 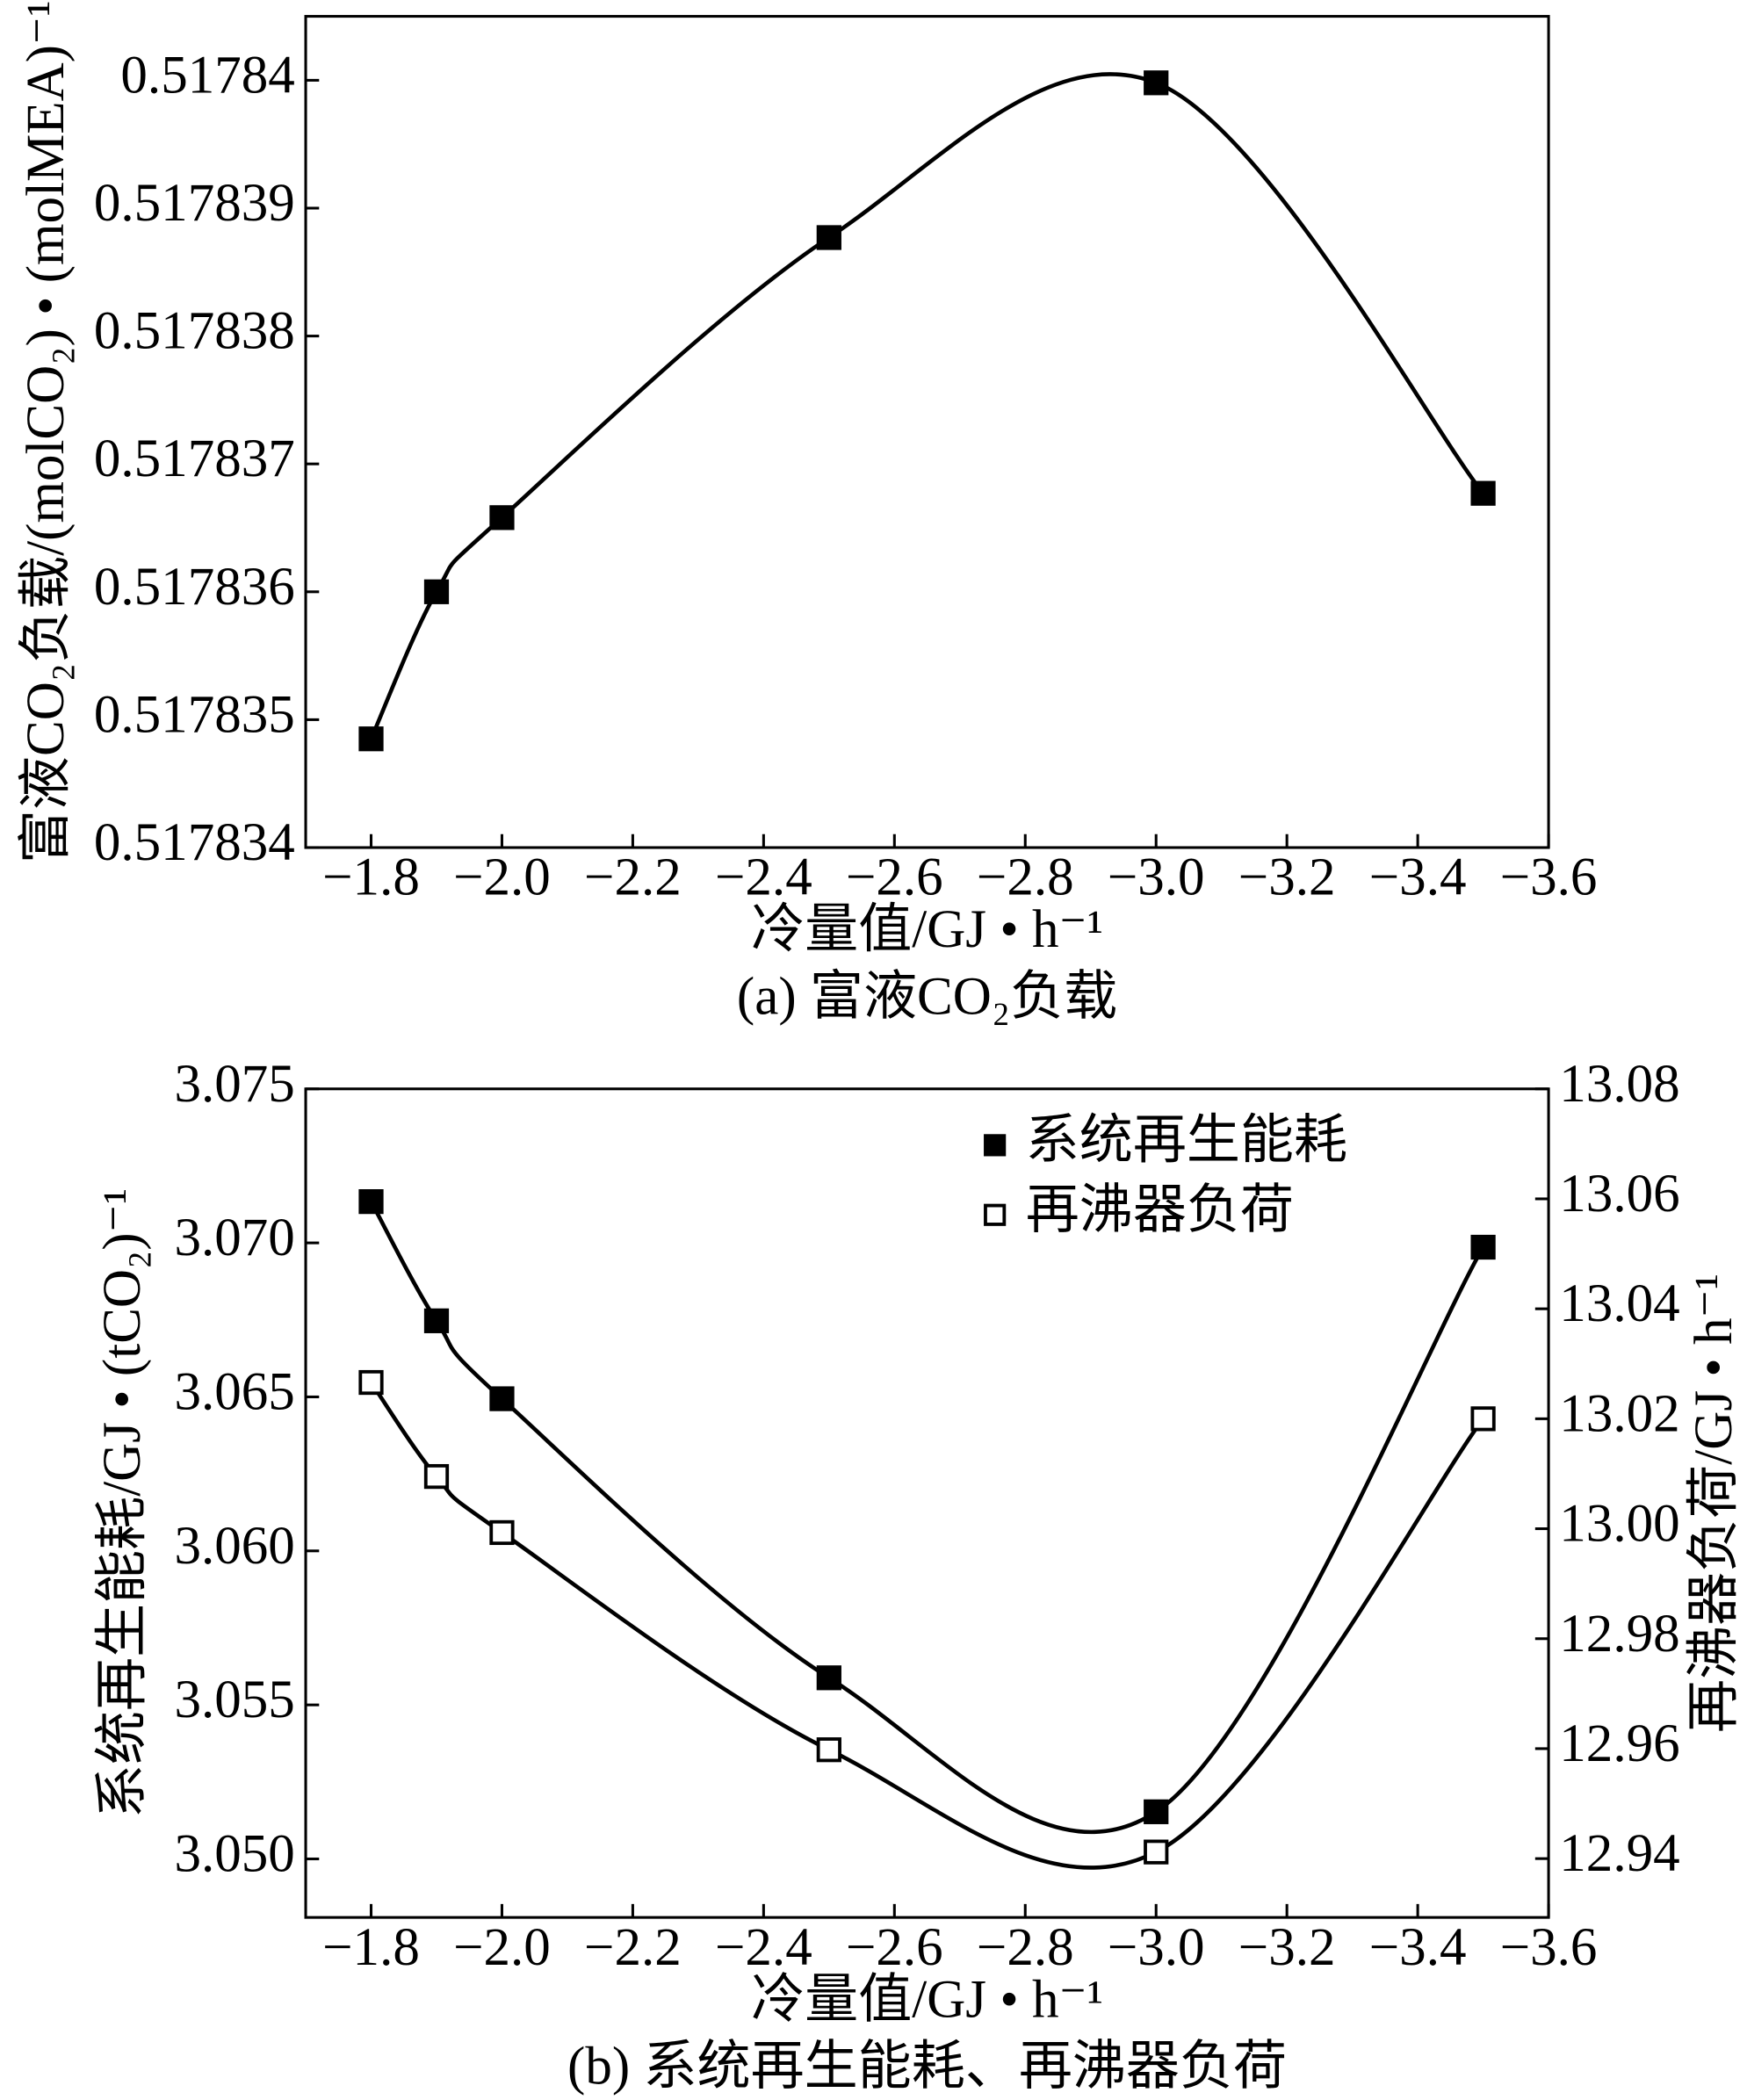 I want to click on legend-label: 再沸器负荷, so click(x=1160, y=1209).